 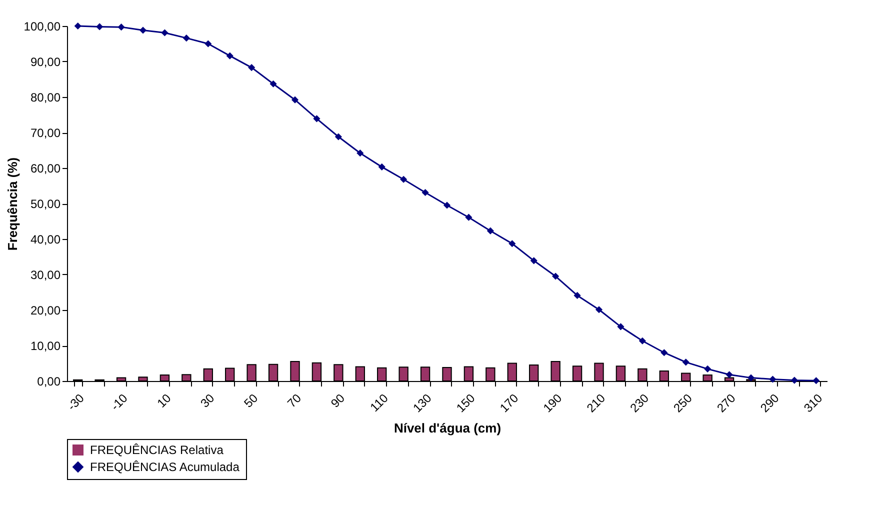 I want to click on x-tick-label: 290, so click(x=770, y=403).